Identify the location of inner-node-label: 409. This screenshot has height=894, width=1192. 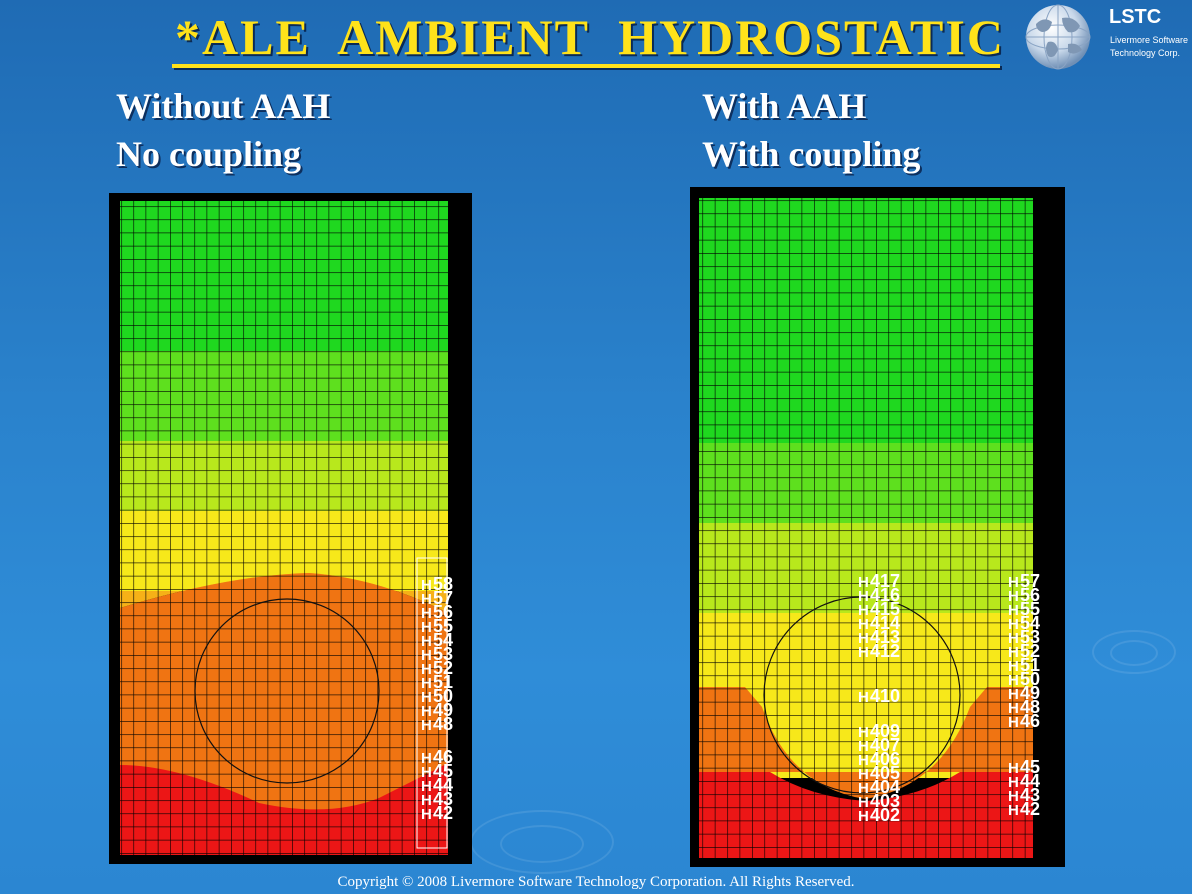
(885, 731).